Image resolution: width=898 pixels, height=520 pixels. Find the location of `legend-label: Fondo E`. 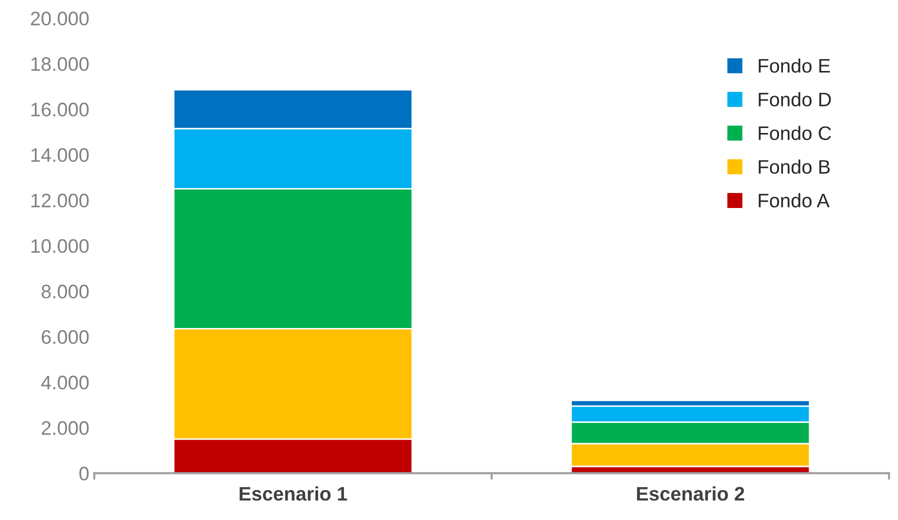

legend-label: Fondo E is located at coordinates (794, 65).